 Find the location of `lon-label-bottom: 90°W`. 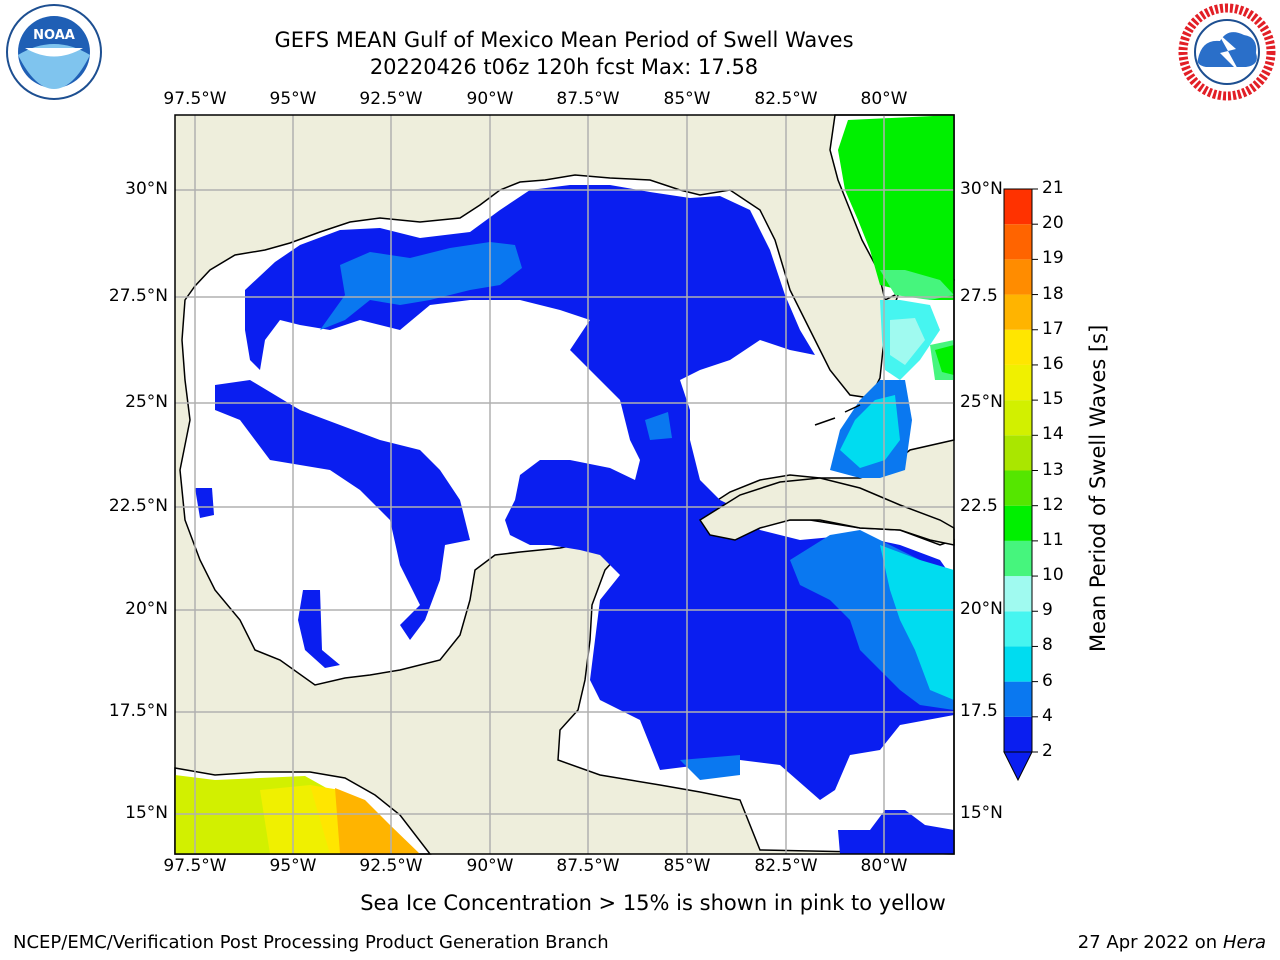

lon-label-bottom: 90°W is located at coordinates (490, 866).